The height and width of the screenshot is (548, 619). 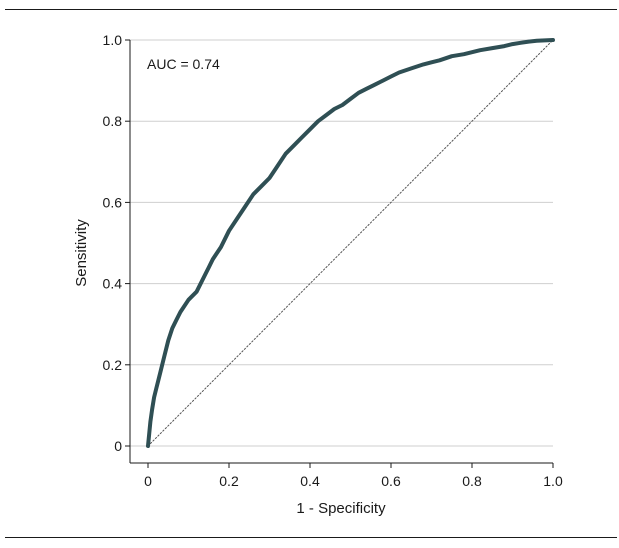 What do you see at coordinates (113, 40) in the screenshot?
I see `y-tick-label-5: 1.0` at bounding box center [113, 40].